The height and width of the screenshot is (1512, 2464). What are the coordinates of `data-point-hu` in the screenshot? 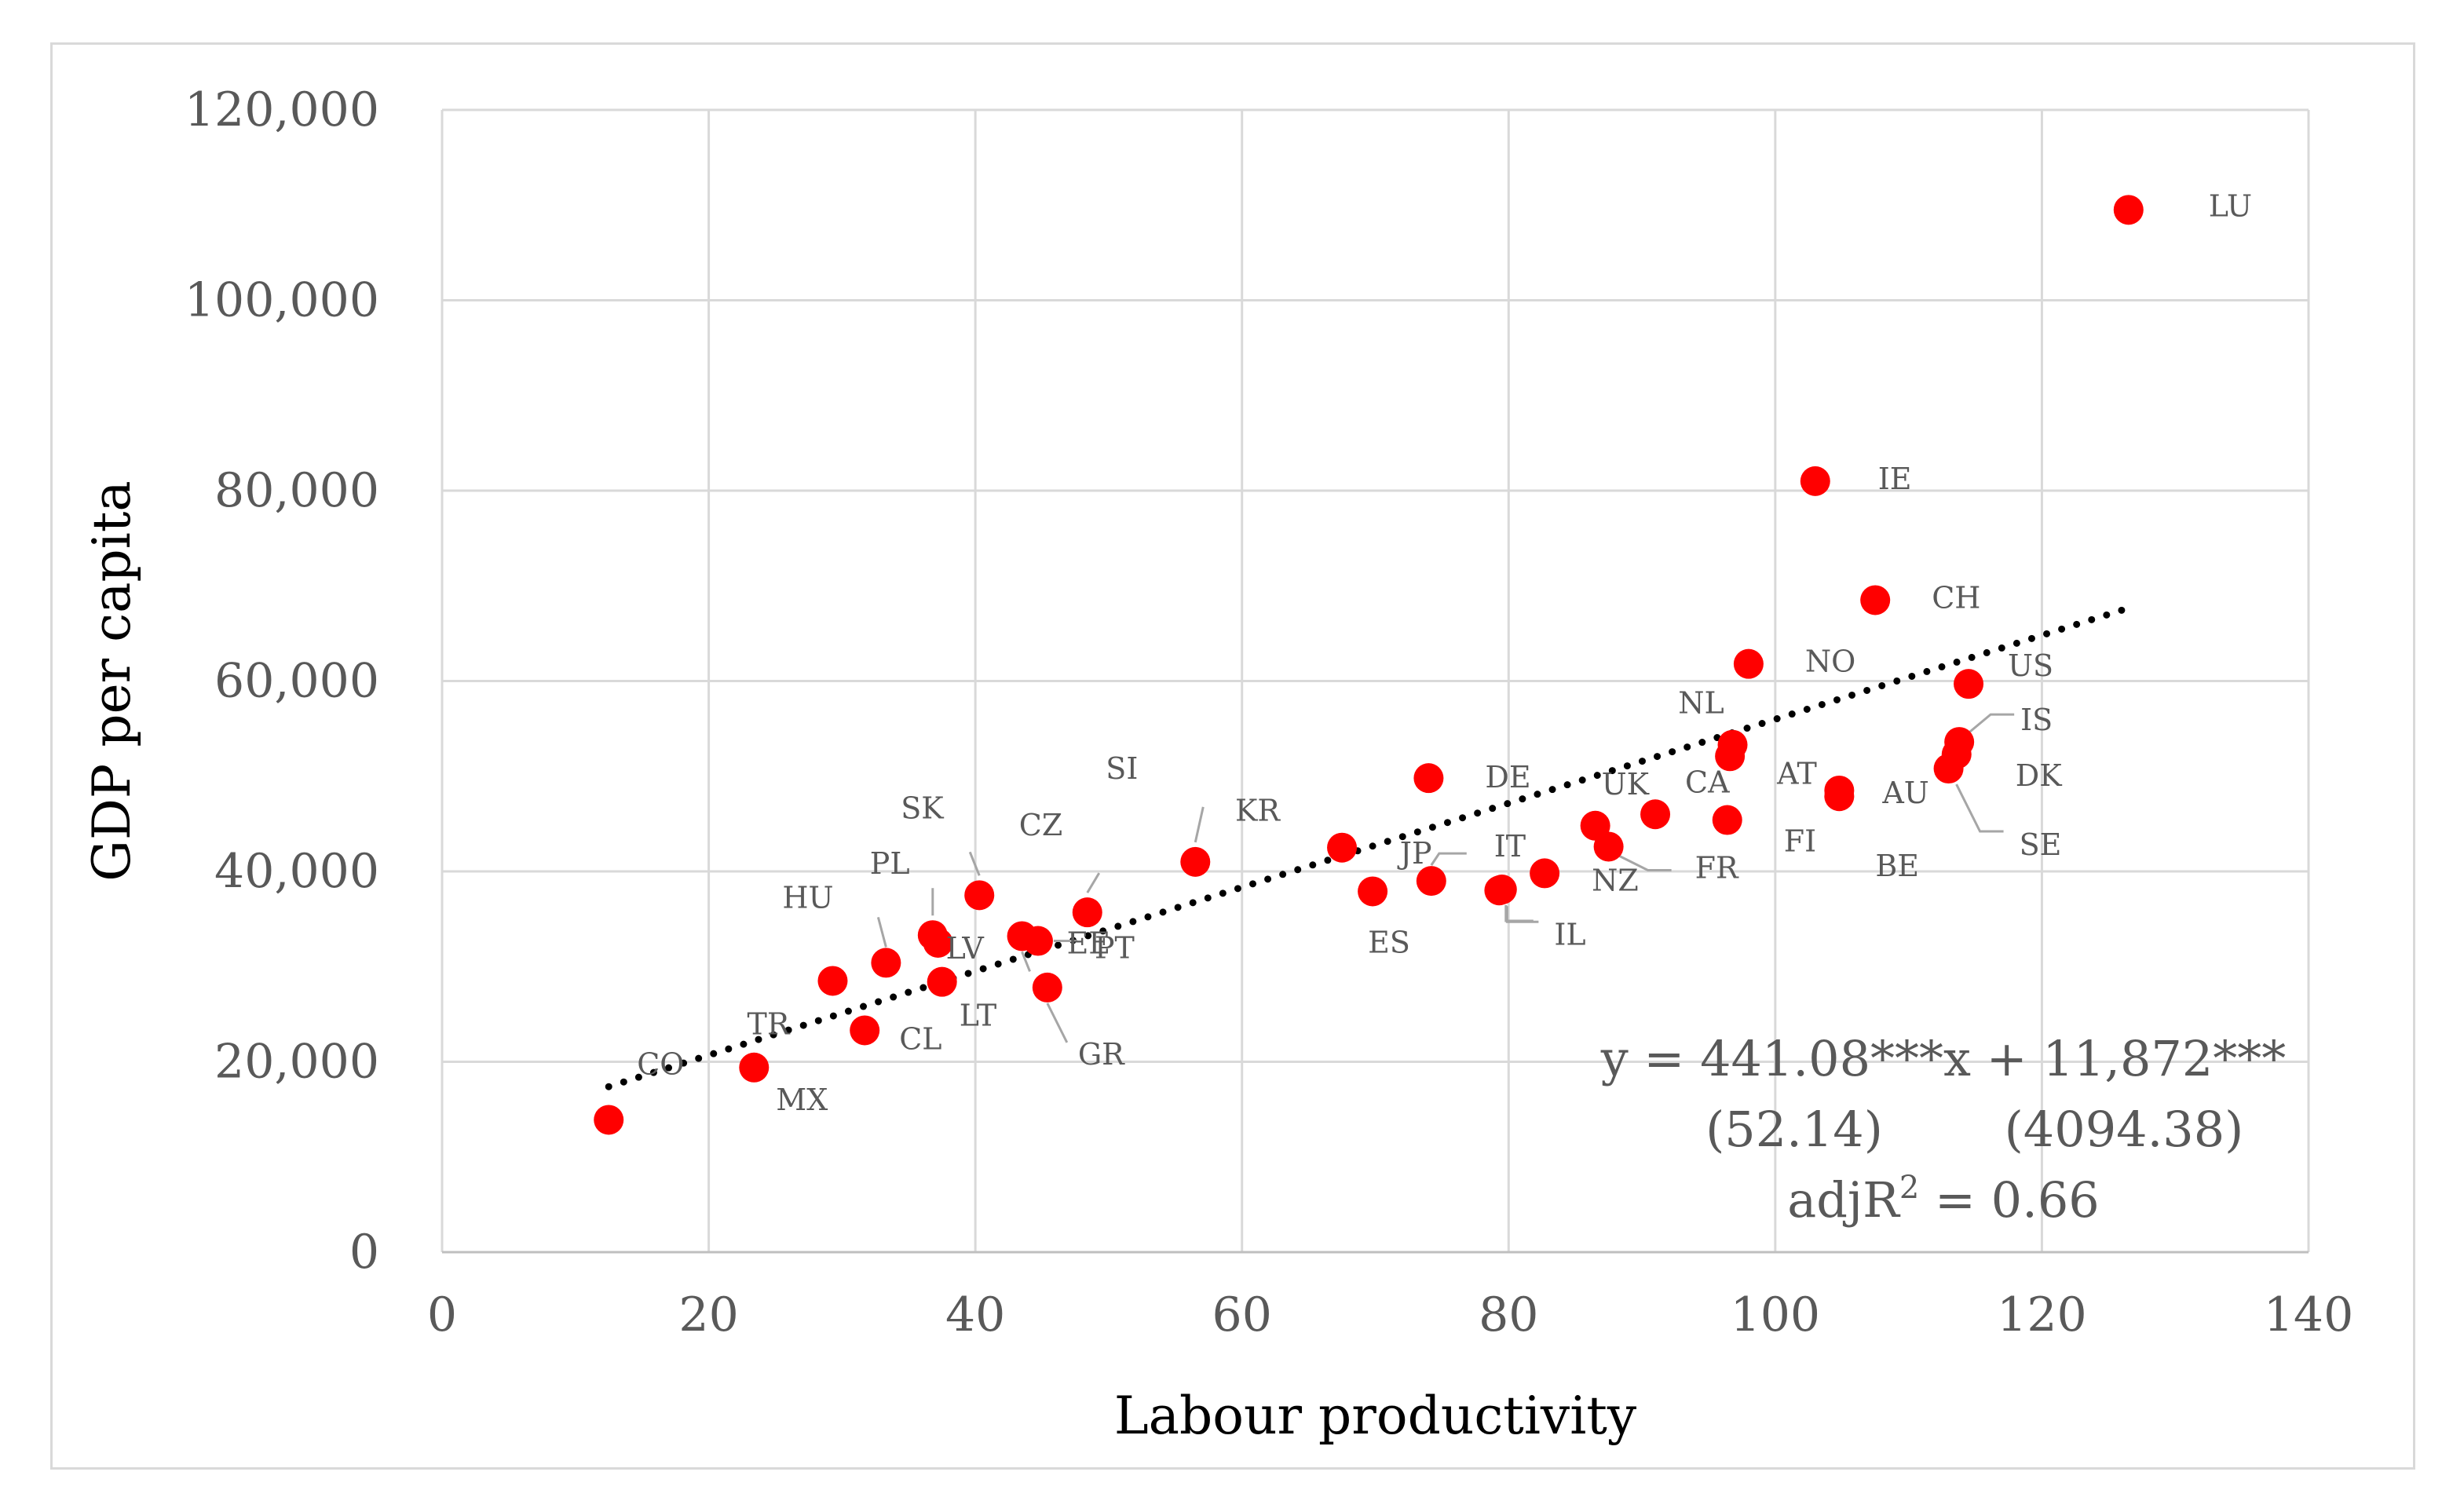 It's located at (886, 963).